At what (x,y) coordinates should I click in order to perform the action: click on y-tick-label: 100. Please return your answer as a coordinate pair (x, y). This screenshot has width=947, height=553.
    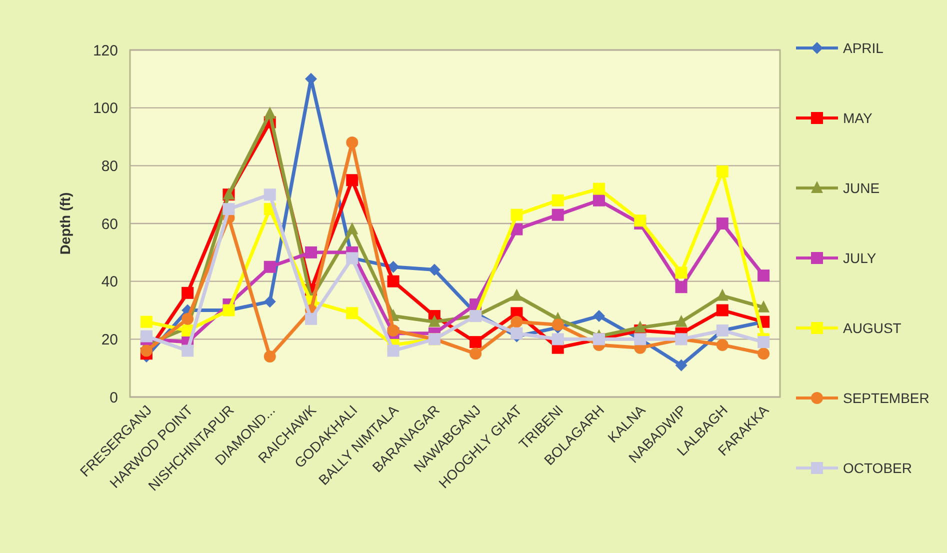
    Looking at the image, I should click on (105, 109).